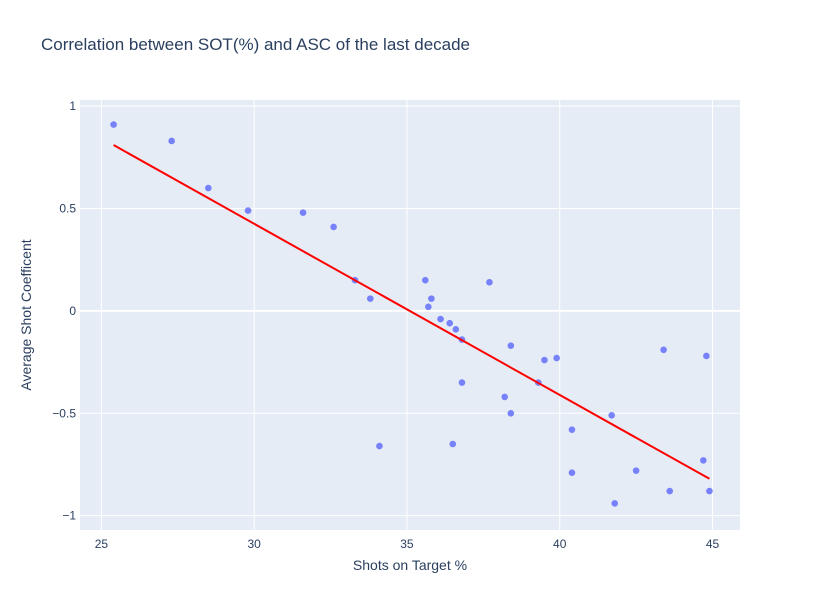 This screenshot has height=610, width=820. I want to click on y-axis-title: Average Shot Coefficent, so click(26, 314).